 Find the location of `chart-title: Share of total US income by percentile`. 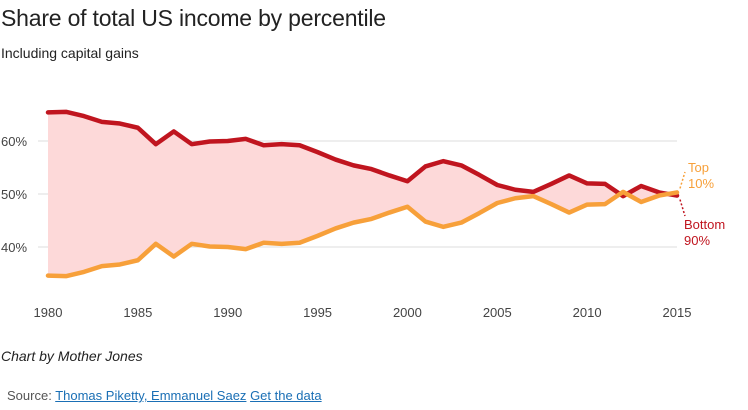

chart-title: Share of total US income by percentile is located at coordinates (193, 18).